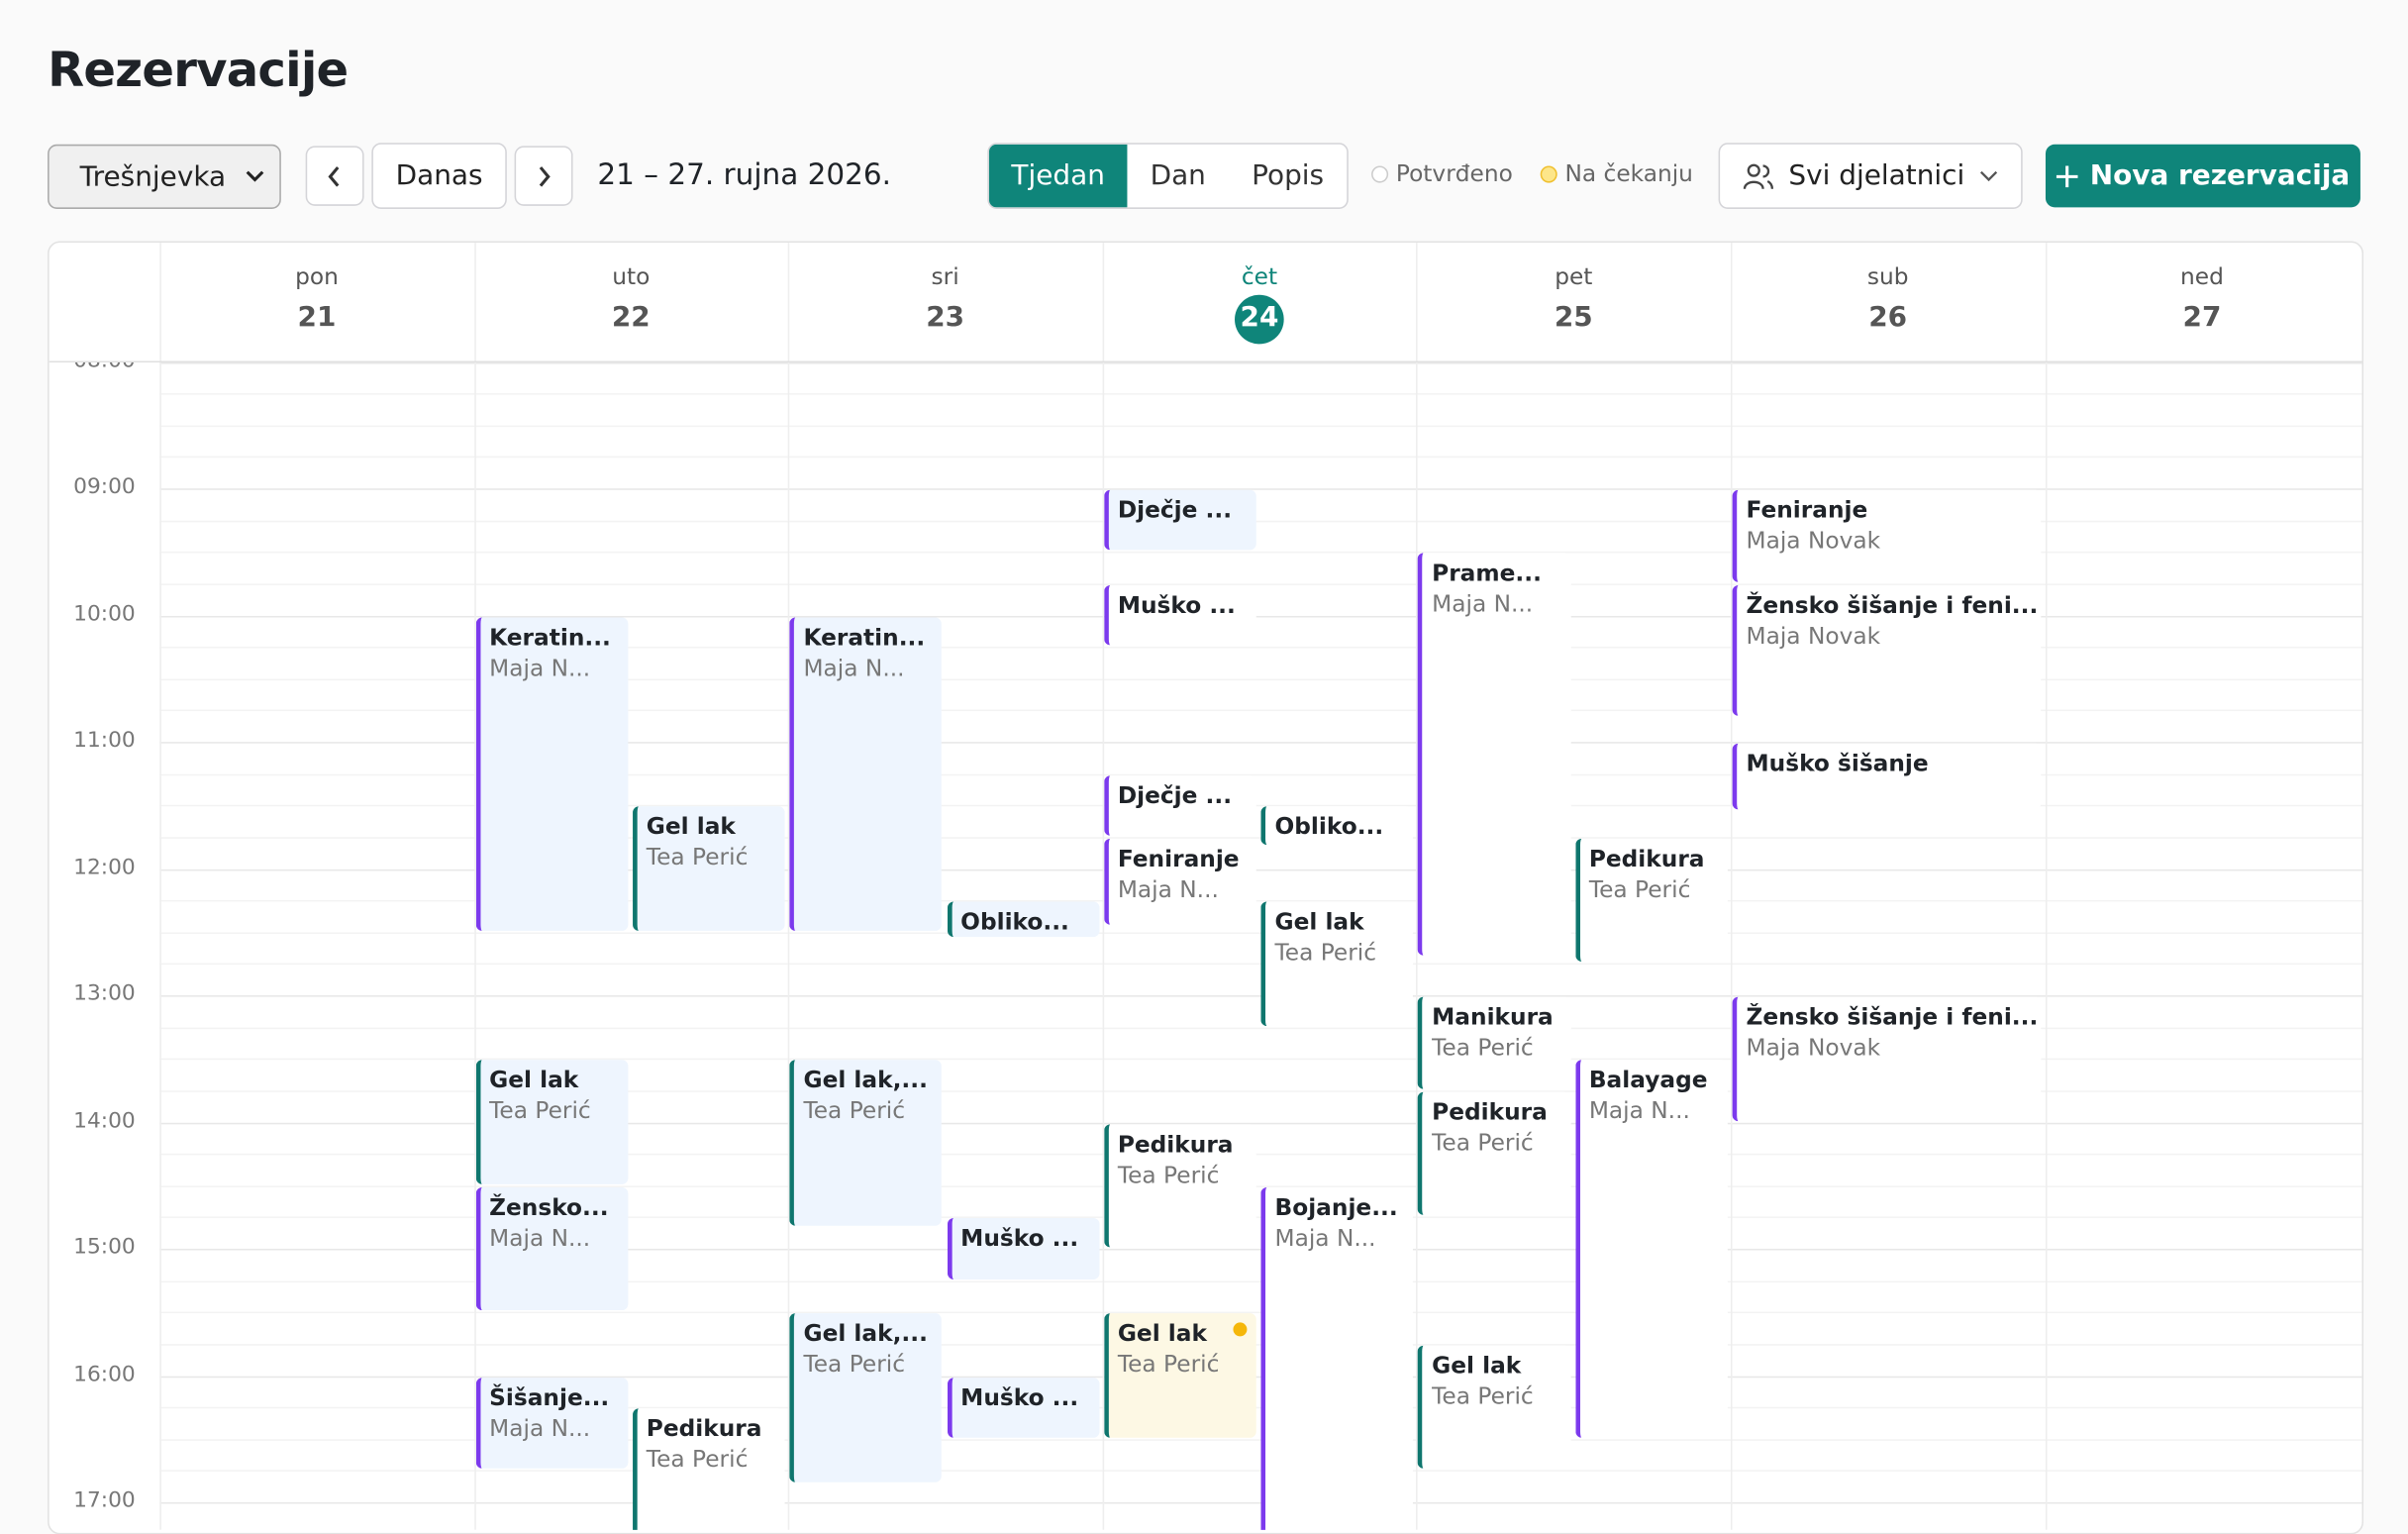  I want to click on page-title: Rezervacije, so click(199, 71).